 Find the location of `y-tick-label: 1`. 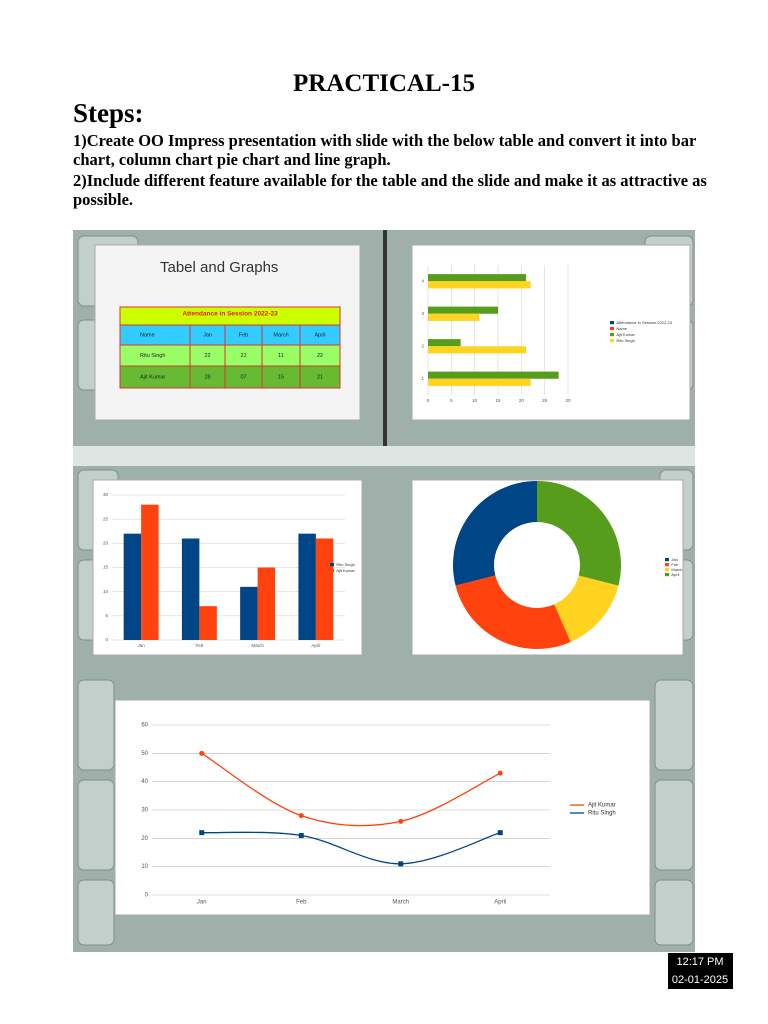

y-tick-label: 1 is located at coordinates (422, 378).